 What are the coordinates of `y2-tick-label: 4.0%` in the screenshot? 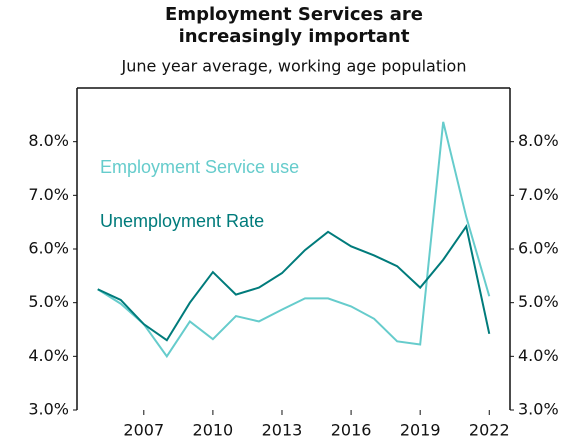 It's located at (538, 355).